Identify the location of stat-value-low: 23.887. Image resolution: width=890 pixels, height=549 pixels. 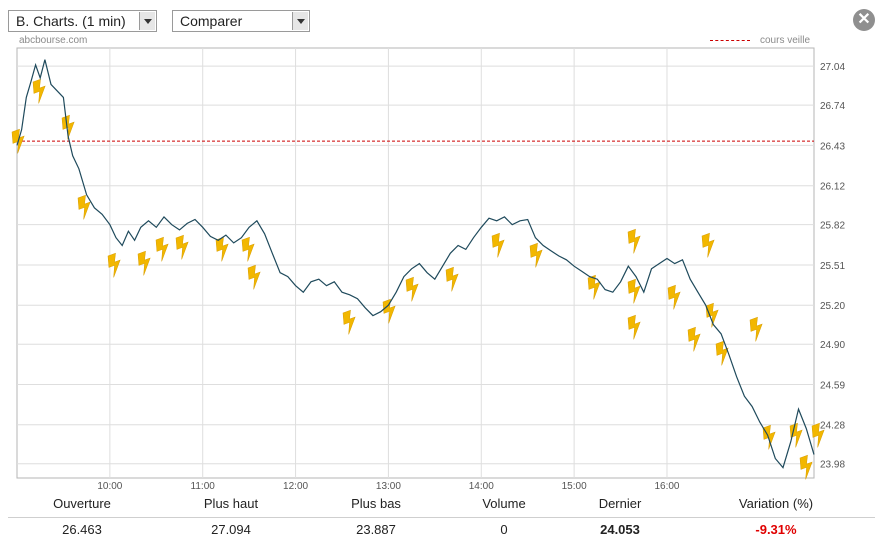
(376, 529).